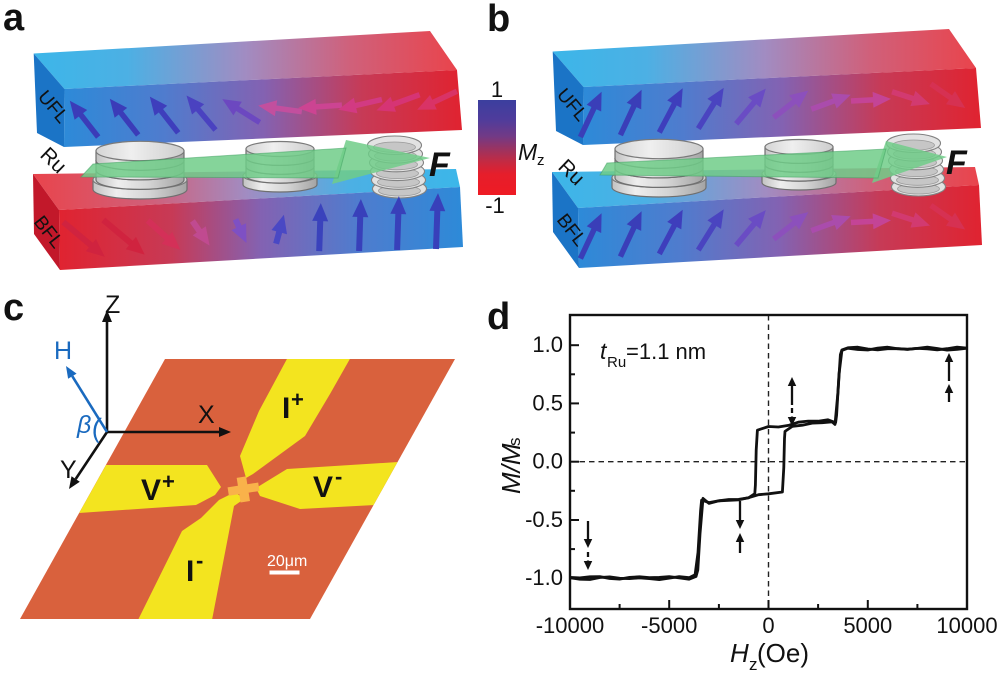 This screenshot has height=684, width=997. Describe the element at coordinates (570, 625) in the screenshot. I see `svg-text: -10000` at that location.